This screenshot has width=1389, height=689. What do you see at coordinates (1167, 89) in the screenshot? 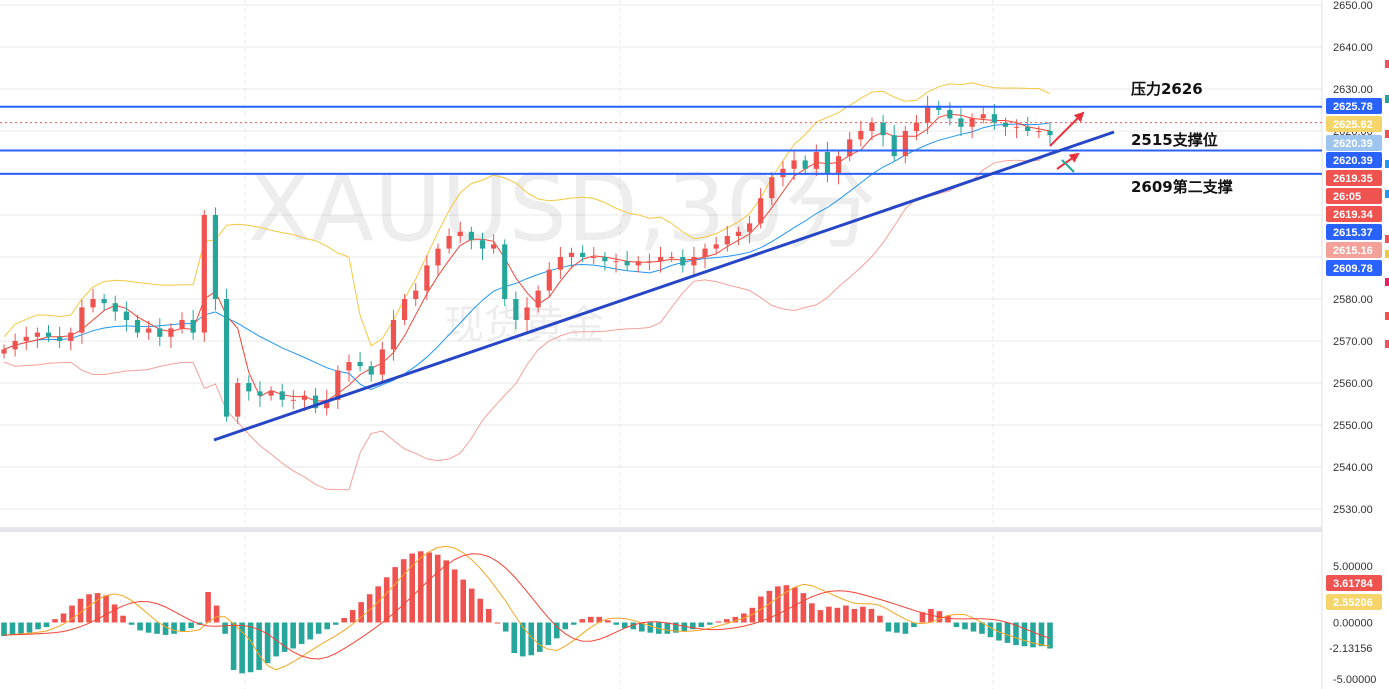
I see `annotation-resistance: 压力2626` at bounding box center [1167, 89].